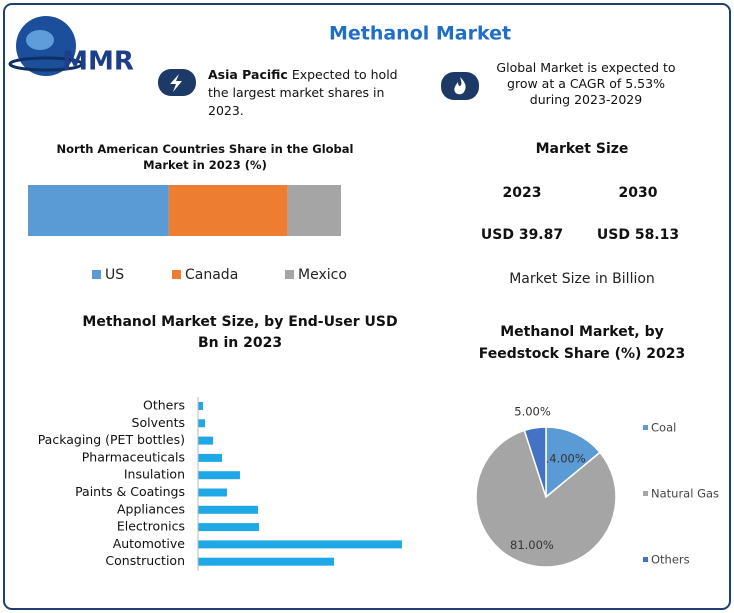  Describe the element at coordinates (522, 235) in the screenshot. I see `market-value: USD 39.87` at that location.